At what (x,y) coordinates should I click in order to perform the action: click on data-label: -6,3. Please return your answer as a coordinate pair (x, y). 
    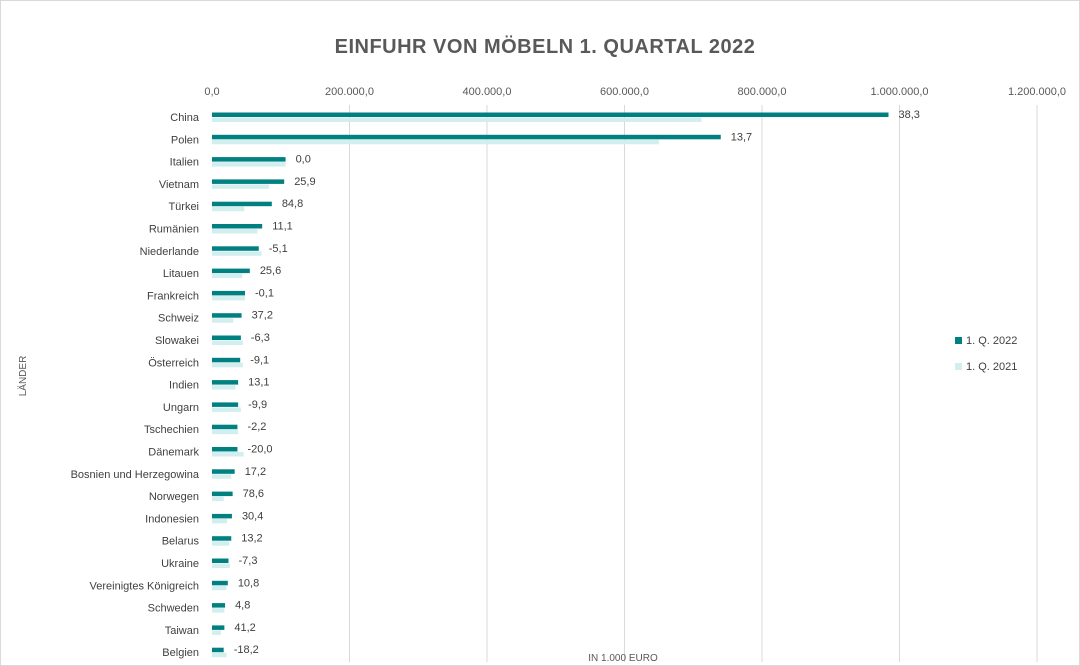
    Looking at the image, I should click on (260, 338).